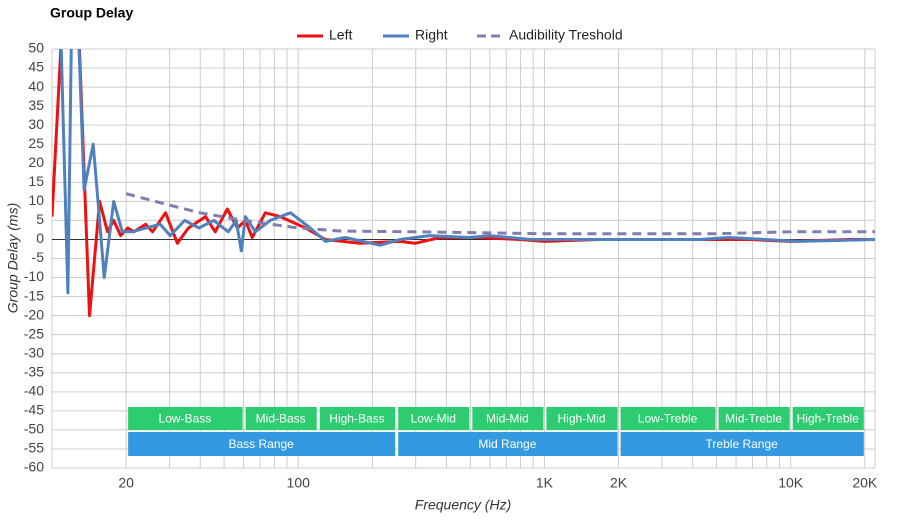 The width and height of the screenshot is (900, 520). I want to click on y-tick-label: -50, so click(34, 429).